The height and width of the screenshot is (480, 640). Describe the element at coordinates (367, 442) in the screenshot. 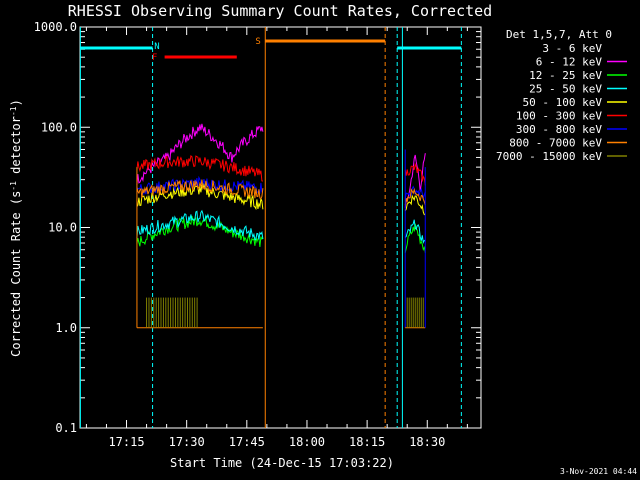

I see `x-tick-label: 18:15` at that location.